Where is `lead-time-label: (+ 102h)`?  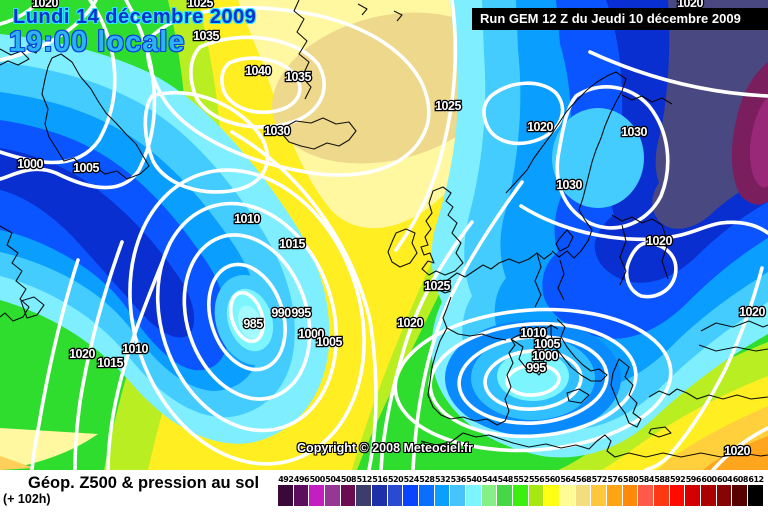 lead-time-label: (+ 102h) is located at coordinates (27, 499).